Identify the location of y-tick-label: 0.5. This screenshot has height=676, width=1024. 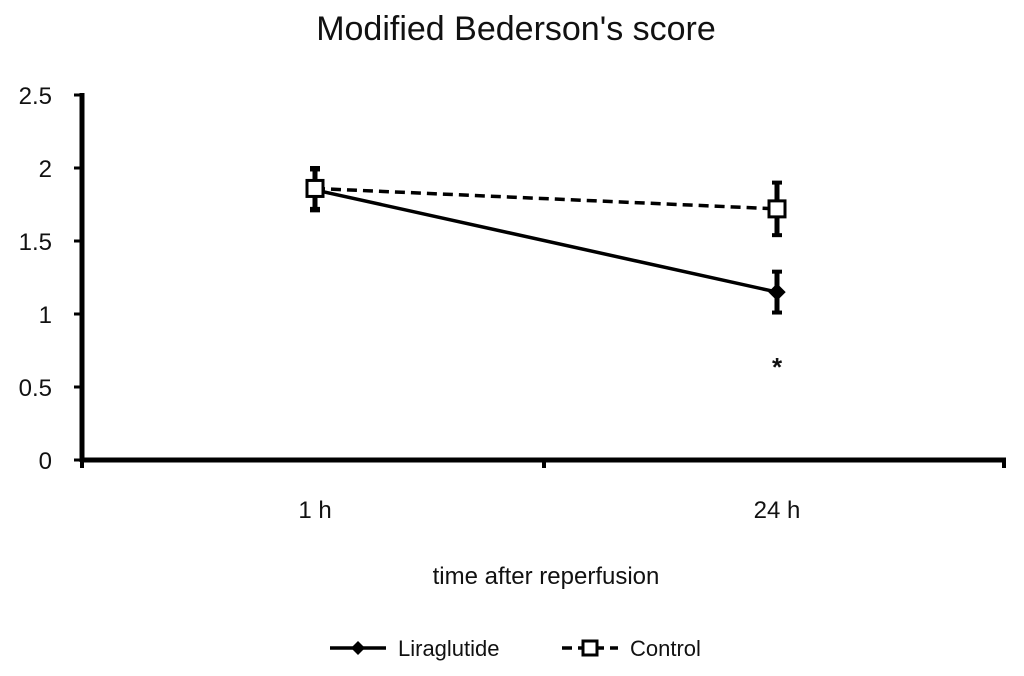
(35, 388).